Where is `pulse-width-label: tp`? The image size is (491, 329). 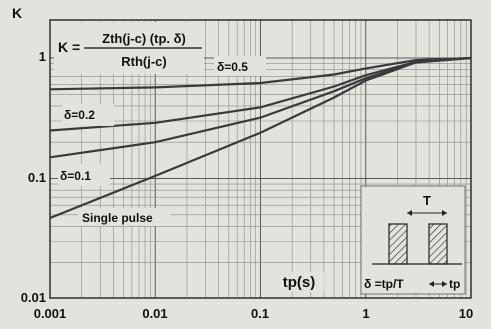
pulse-width-label: tp is located at coordinates (454, 284).